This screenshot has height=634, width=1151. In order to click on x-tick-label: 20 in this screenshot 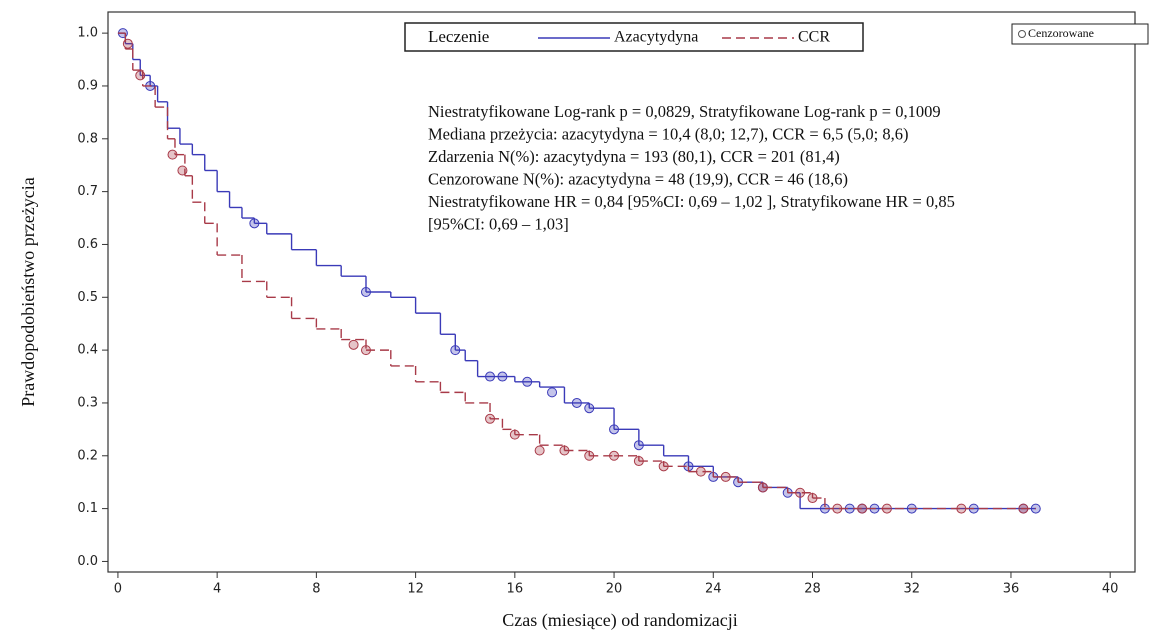, I will do `click(614, 589)`.